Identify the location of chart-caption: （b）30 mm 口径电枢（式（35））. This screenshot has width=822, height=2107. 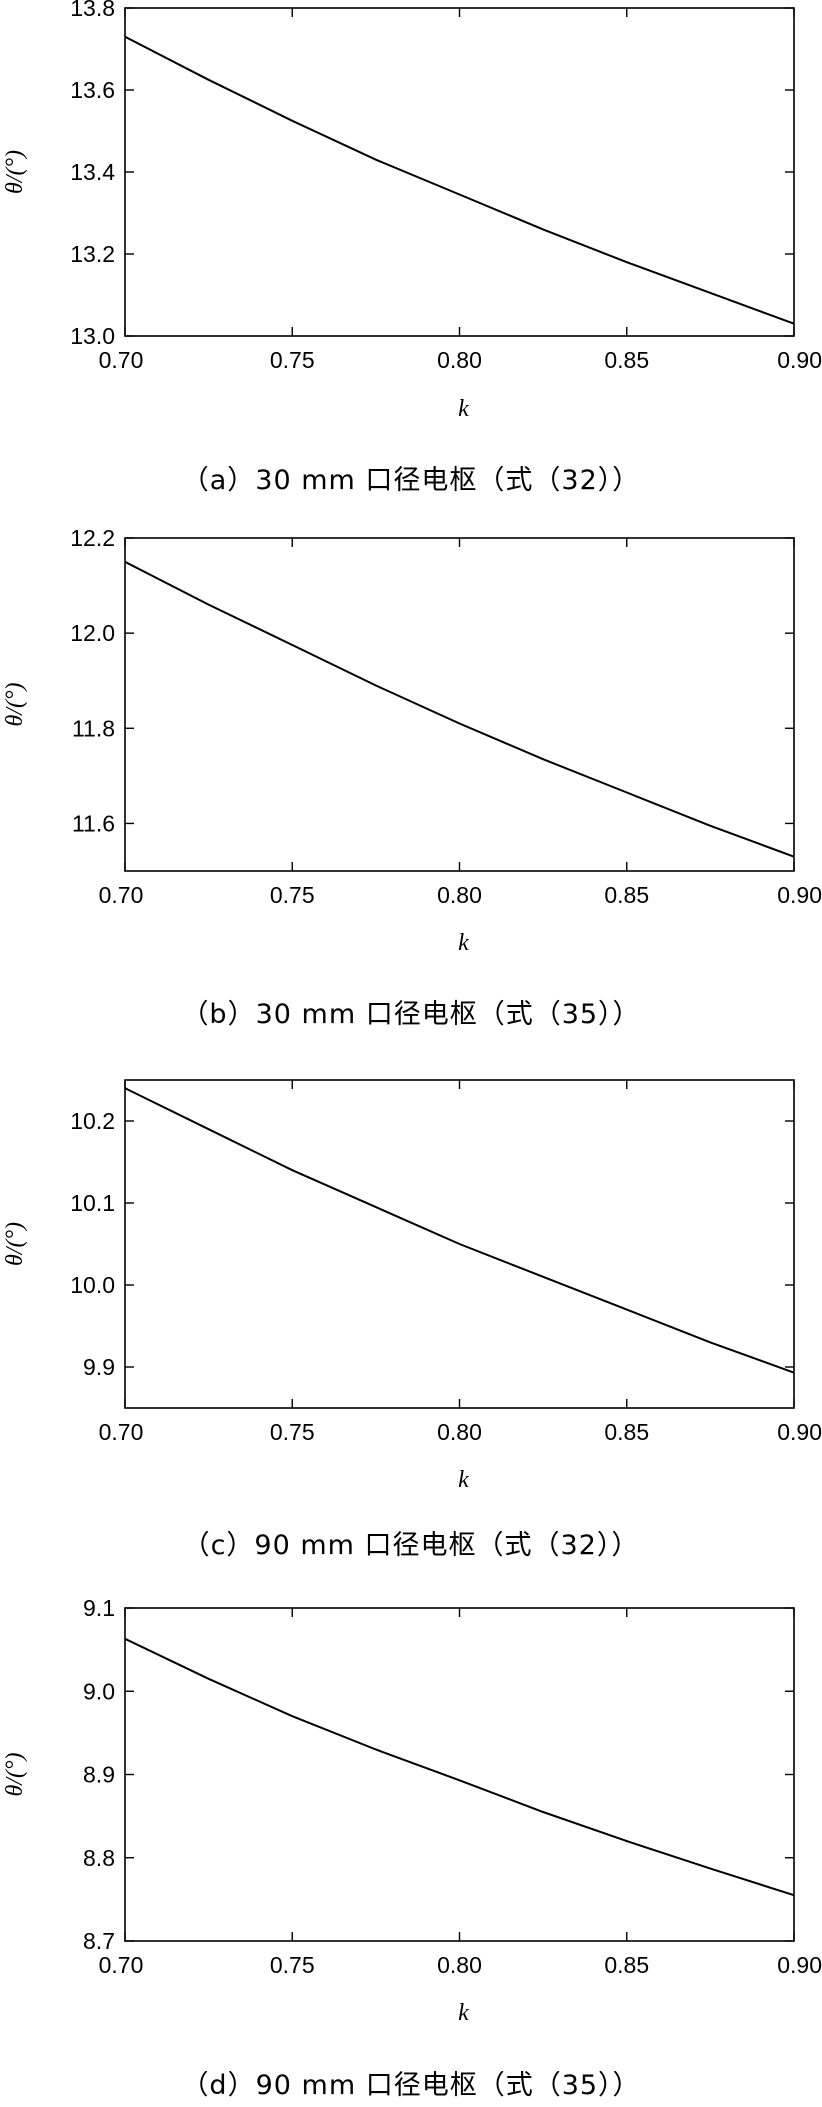
(411, 1014).